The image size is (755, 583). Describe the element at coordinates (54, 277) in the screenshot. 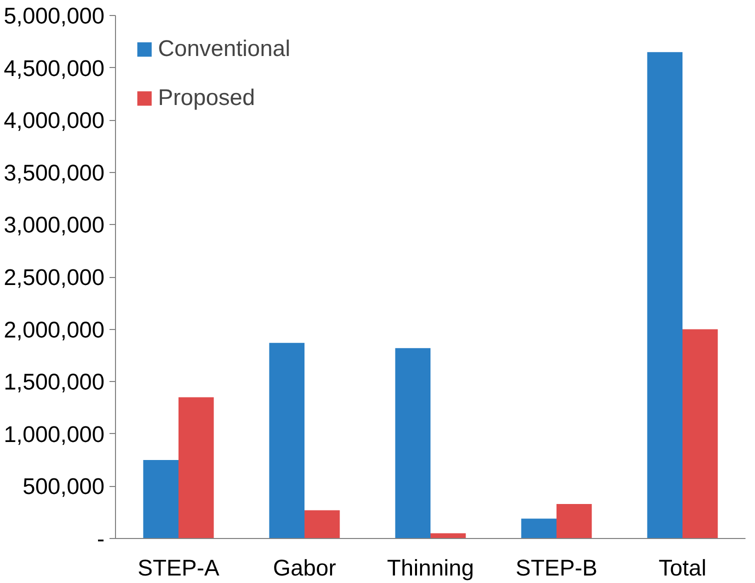

I see `y-tick-label: 2,500,000` at that location.